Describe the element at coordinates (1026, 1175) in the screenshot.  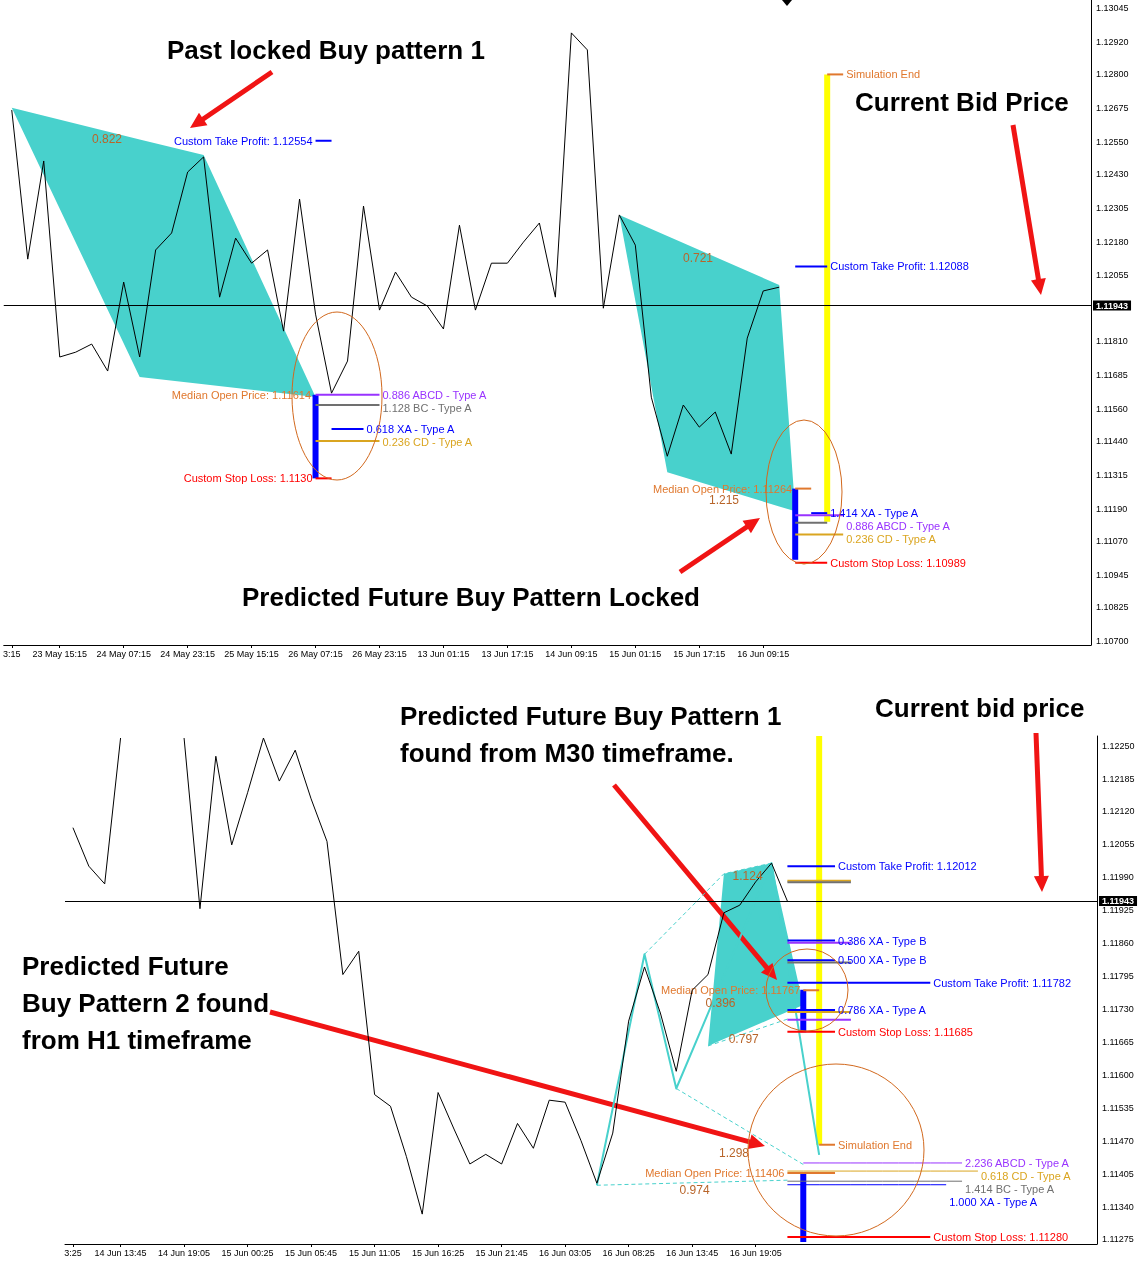
I see `series-label: 0.618 CD - Type A` at that location.